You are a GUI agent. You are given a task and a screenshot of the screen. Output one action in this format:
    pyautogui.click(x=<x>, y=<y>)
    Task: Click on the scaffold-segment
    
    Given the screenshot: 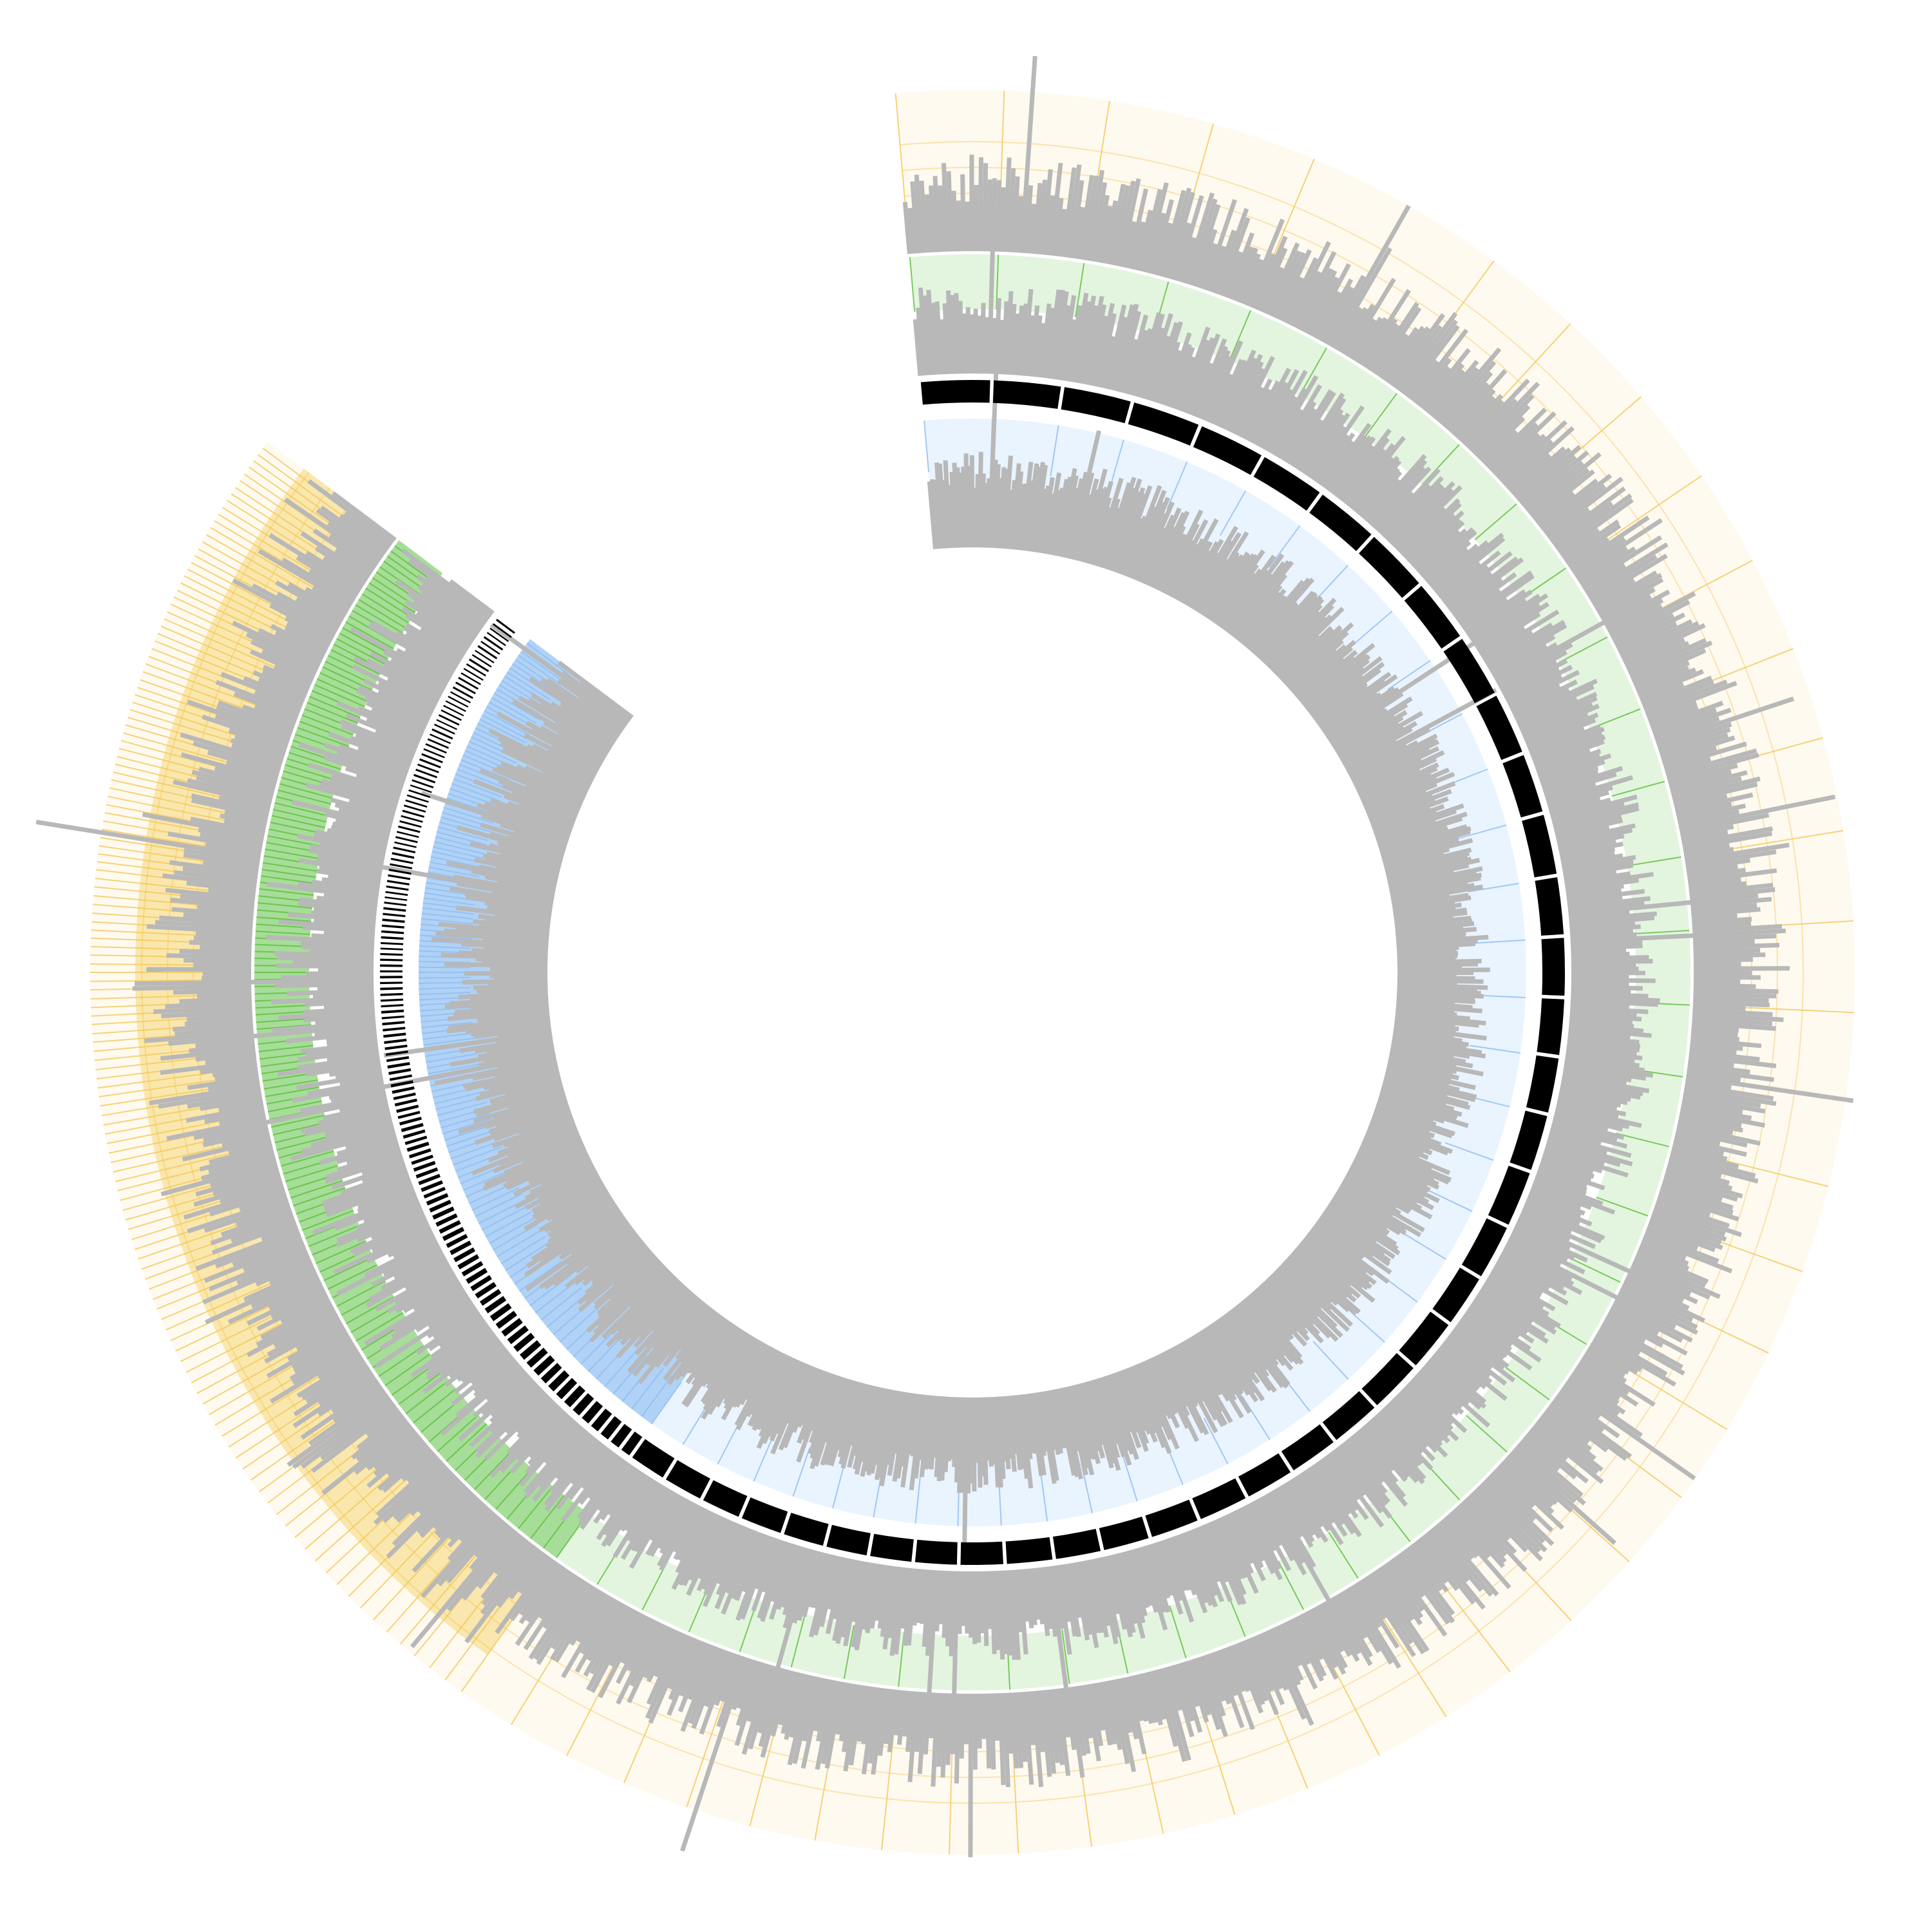 What is the action you would take?
    pyautogui.click(x=391, y=966)
    